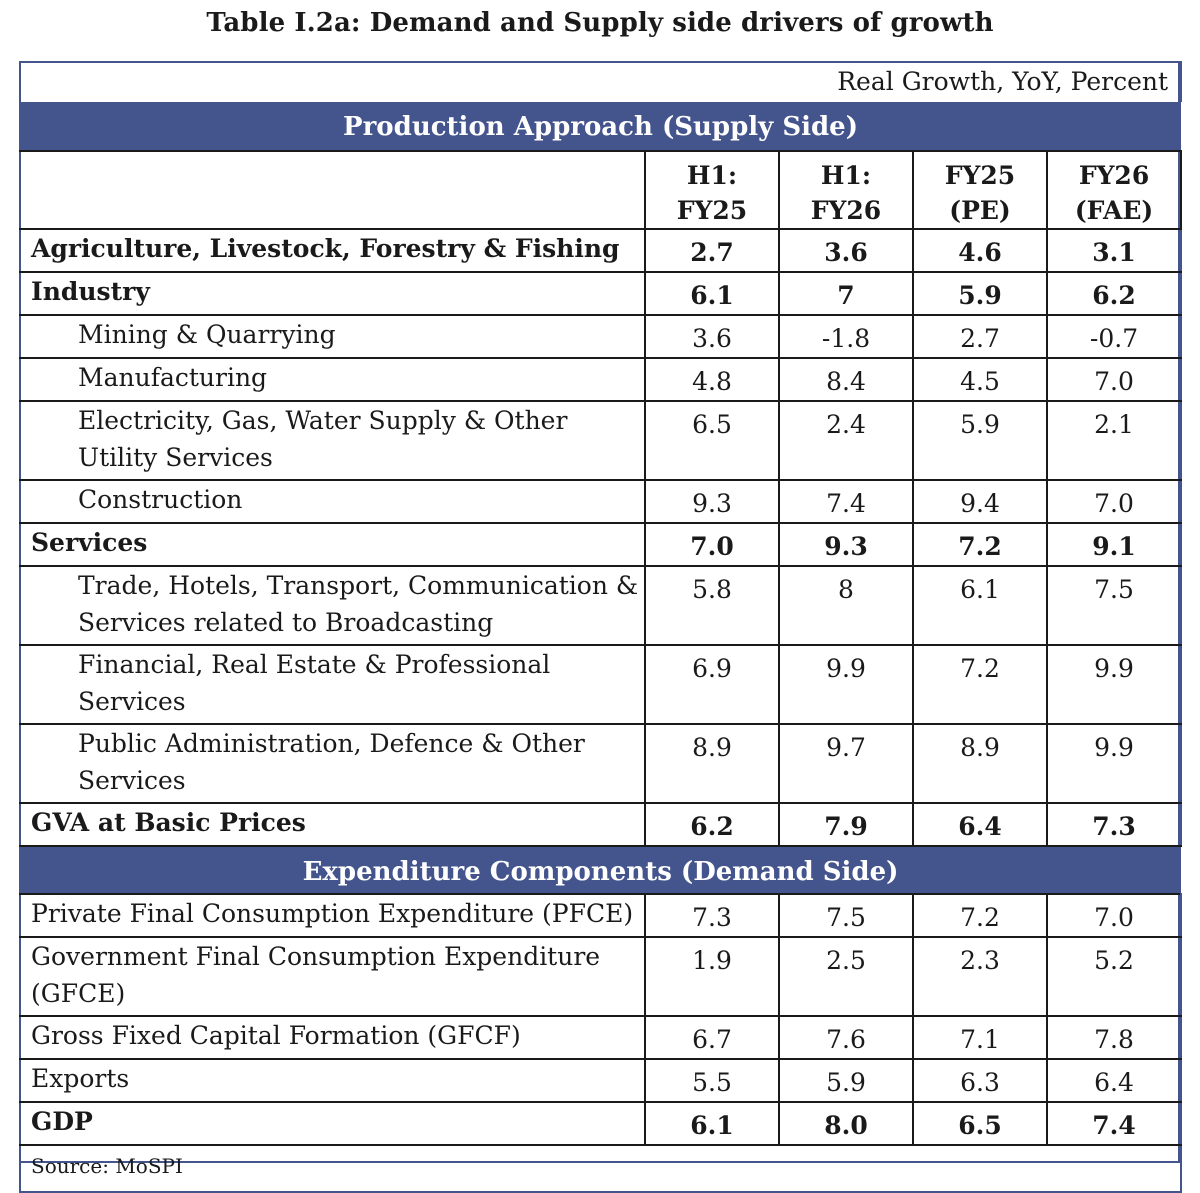 This screenshot has width=1200, height=1193. Describe the element at coordinates (846, 605) in the screenshot. I see `cell-value: 8` at that location.